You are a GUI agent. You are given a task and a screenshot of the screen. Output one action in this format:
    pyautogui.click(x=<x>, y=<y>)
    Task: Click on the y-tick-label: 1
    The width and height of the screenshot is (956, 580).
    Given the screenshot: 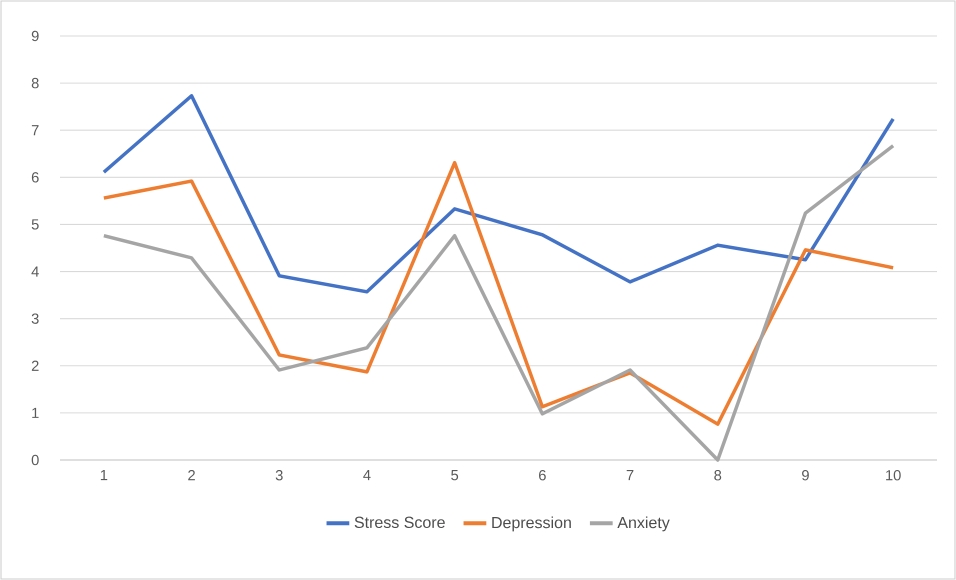 What is the action you would take?
    pyautogui.click(x=35, y=413)
    